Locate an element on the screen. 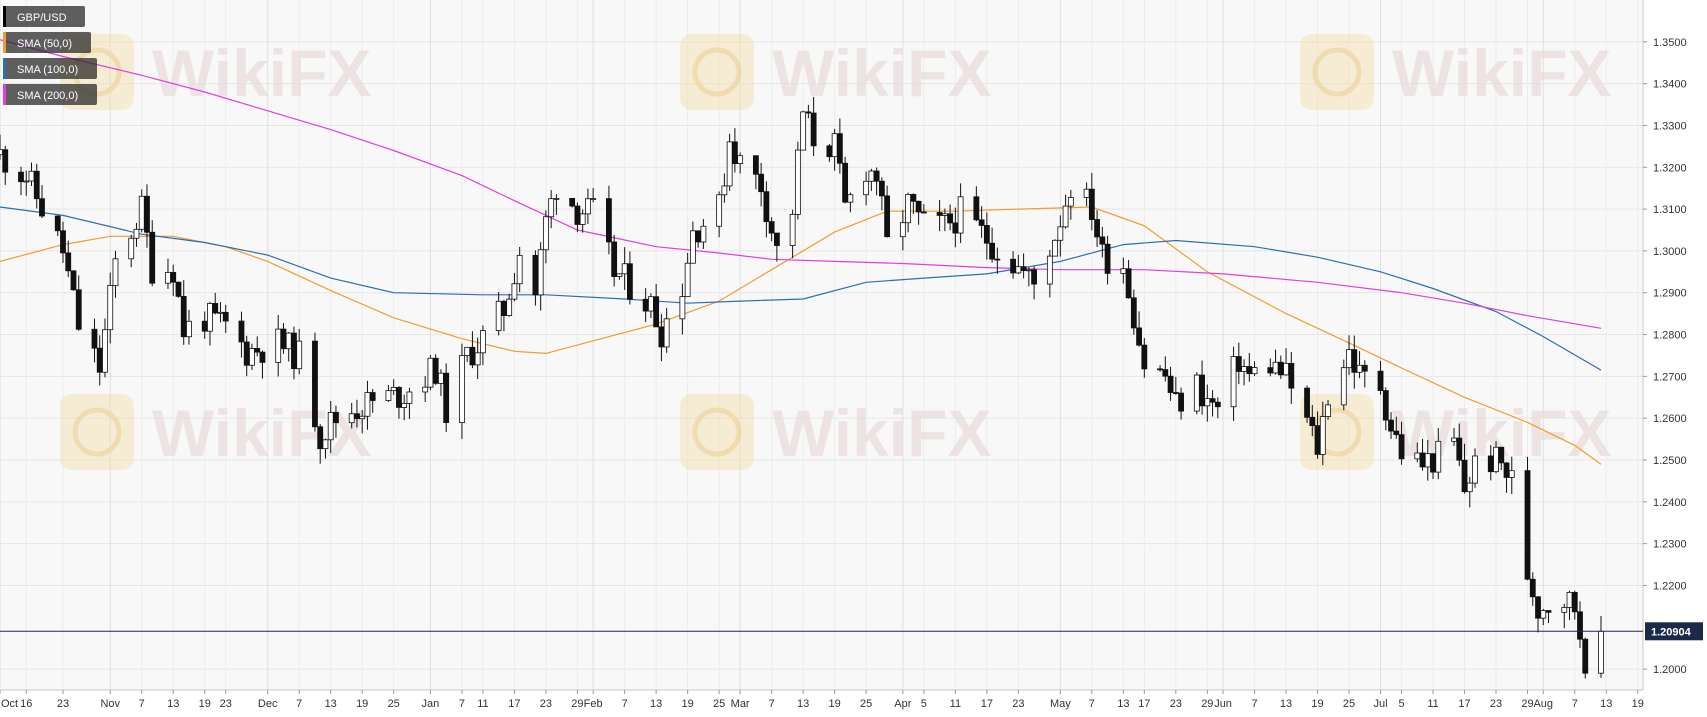 Image resolution: width=1707 pixels, height=717 pixels. last-price-label: 1.20904 is located at coordinates (1671, 632).